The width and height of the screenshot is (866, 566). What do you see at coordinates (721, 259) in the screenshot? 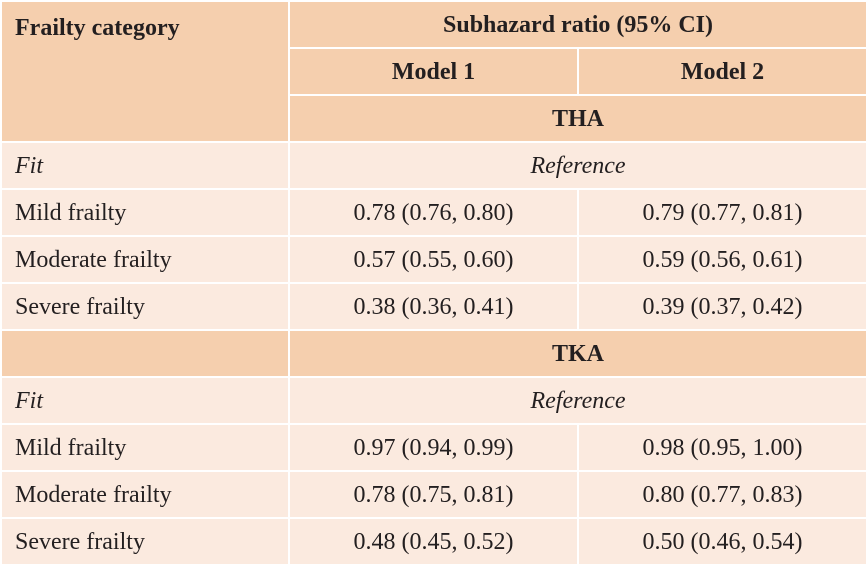
I see `model-2-cell: 0.59 (0.56, 0.61)` at bounding box center [721, 259].